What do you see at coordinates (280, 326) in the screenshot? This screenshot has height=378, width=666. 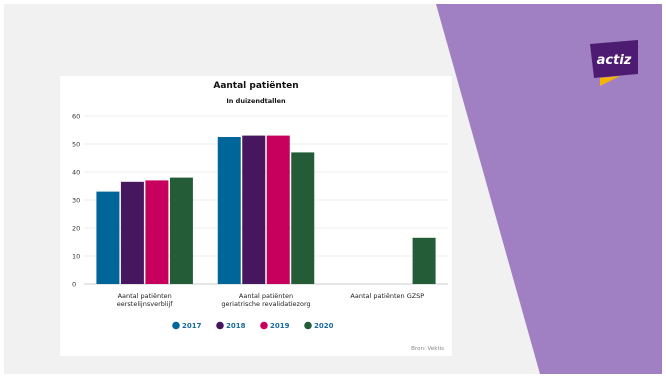 I see `legend-label-2019: 2019` at bounding box center [280, 326].